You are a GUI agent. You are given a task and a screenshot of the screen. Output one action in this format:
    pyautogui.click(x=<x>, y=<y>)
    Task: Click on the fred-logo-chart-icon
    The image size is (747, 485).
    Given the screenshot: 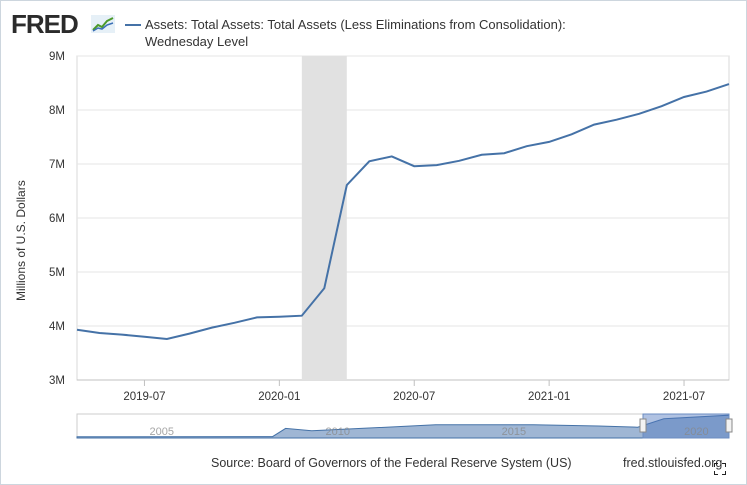 What is the action you would take?
    pyautogui.click(x=103, y=24)
    